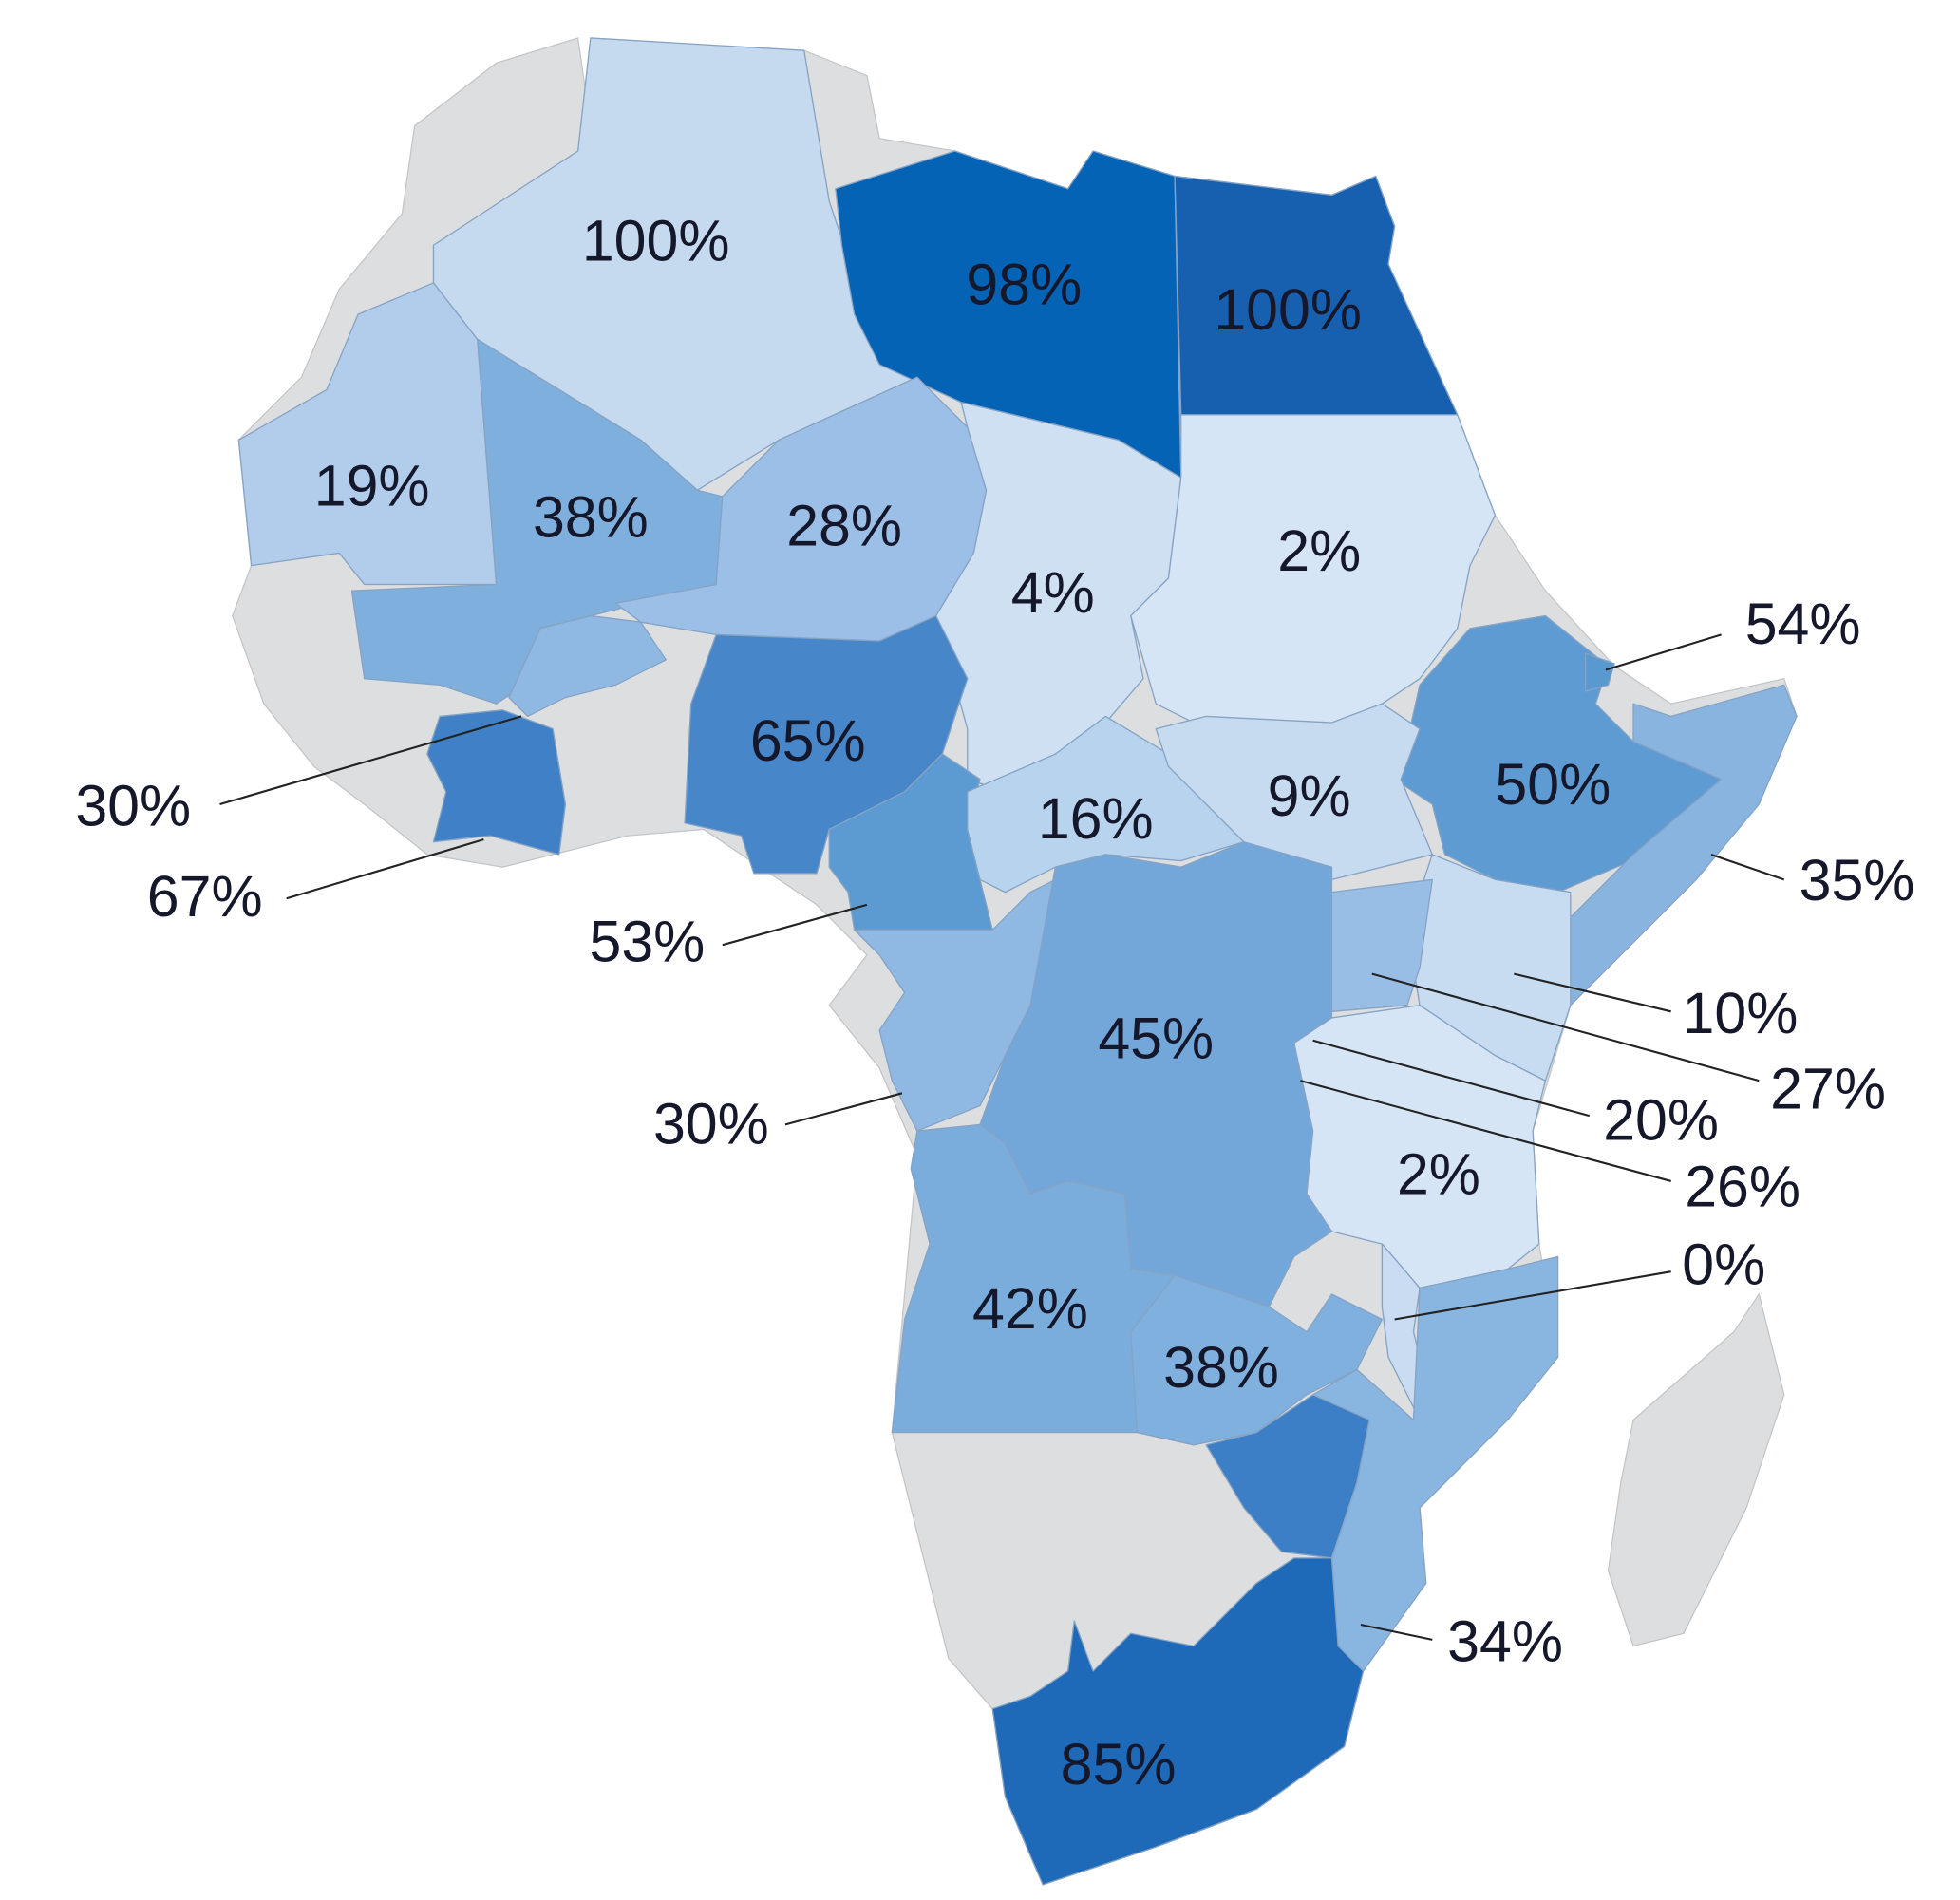 This screenshot has width=1960, height=1900. I want to click on value-label: 50%, so click(1553, 784).